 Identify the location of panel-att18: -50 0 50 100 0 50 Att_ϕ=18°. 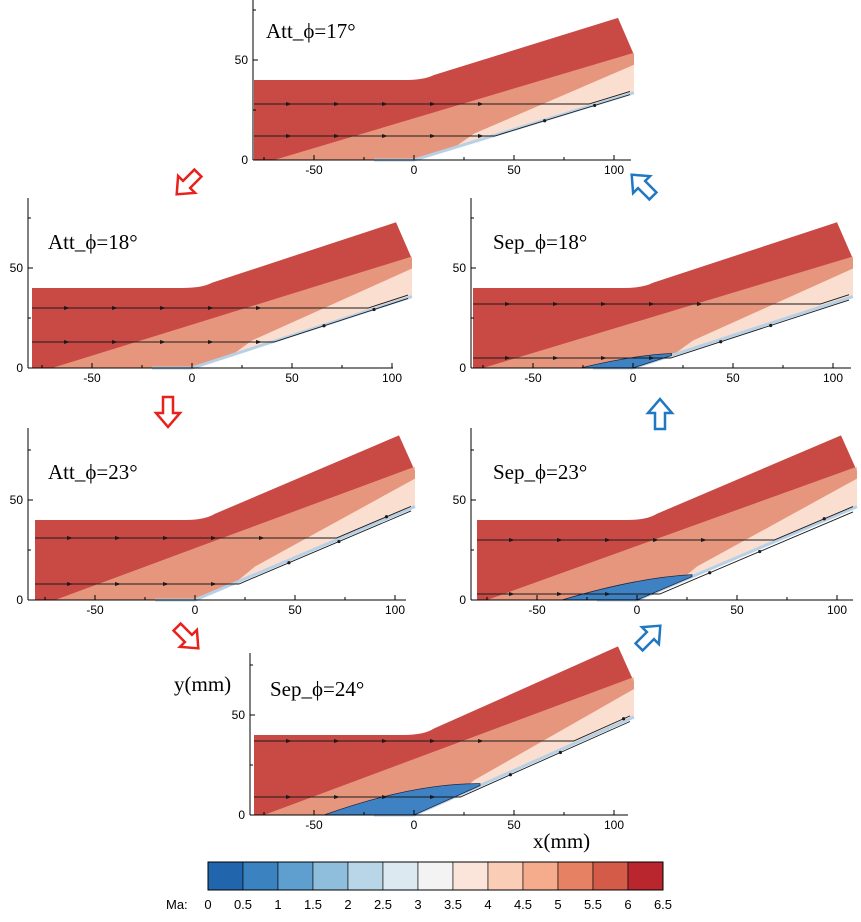
(211, 291).